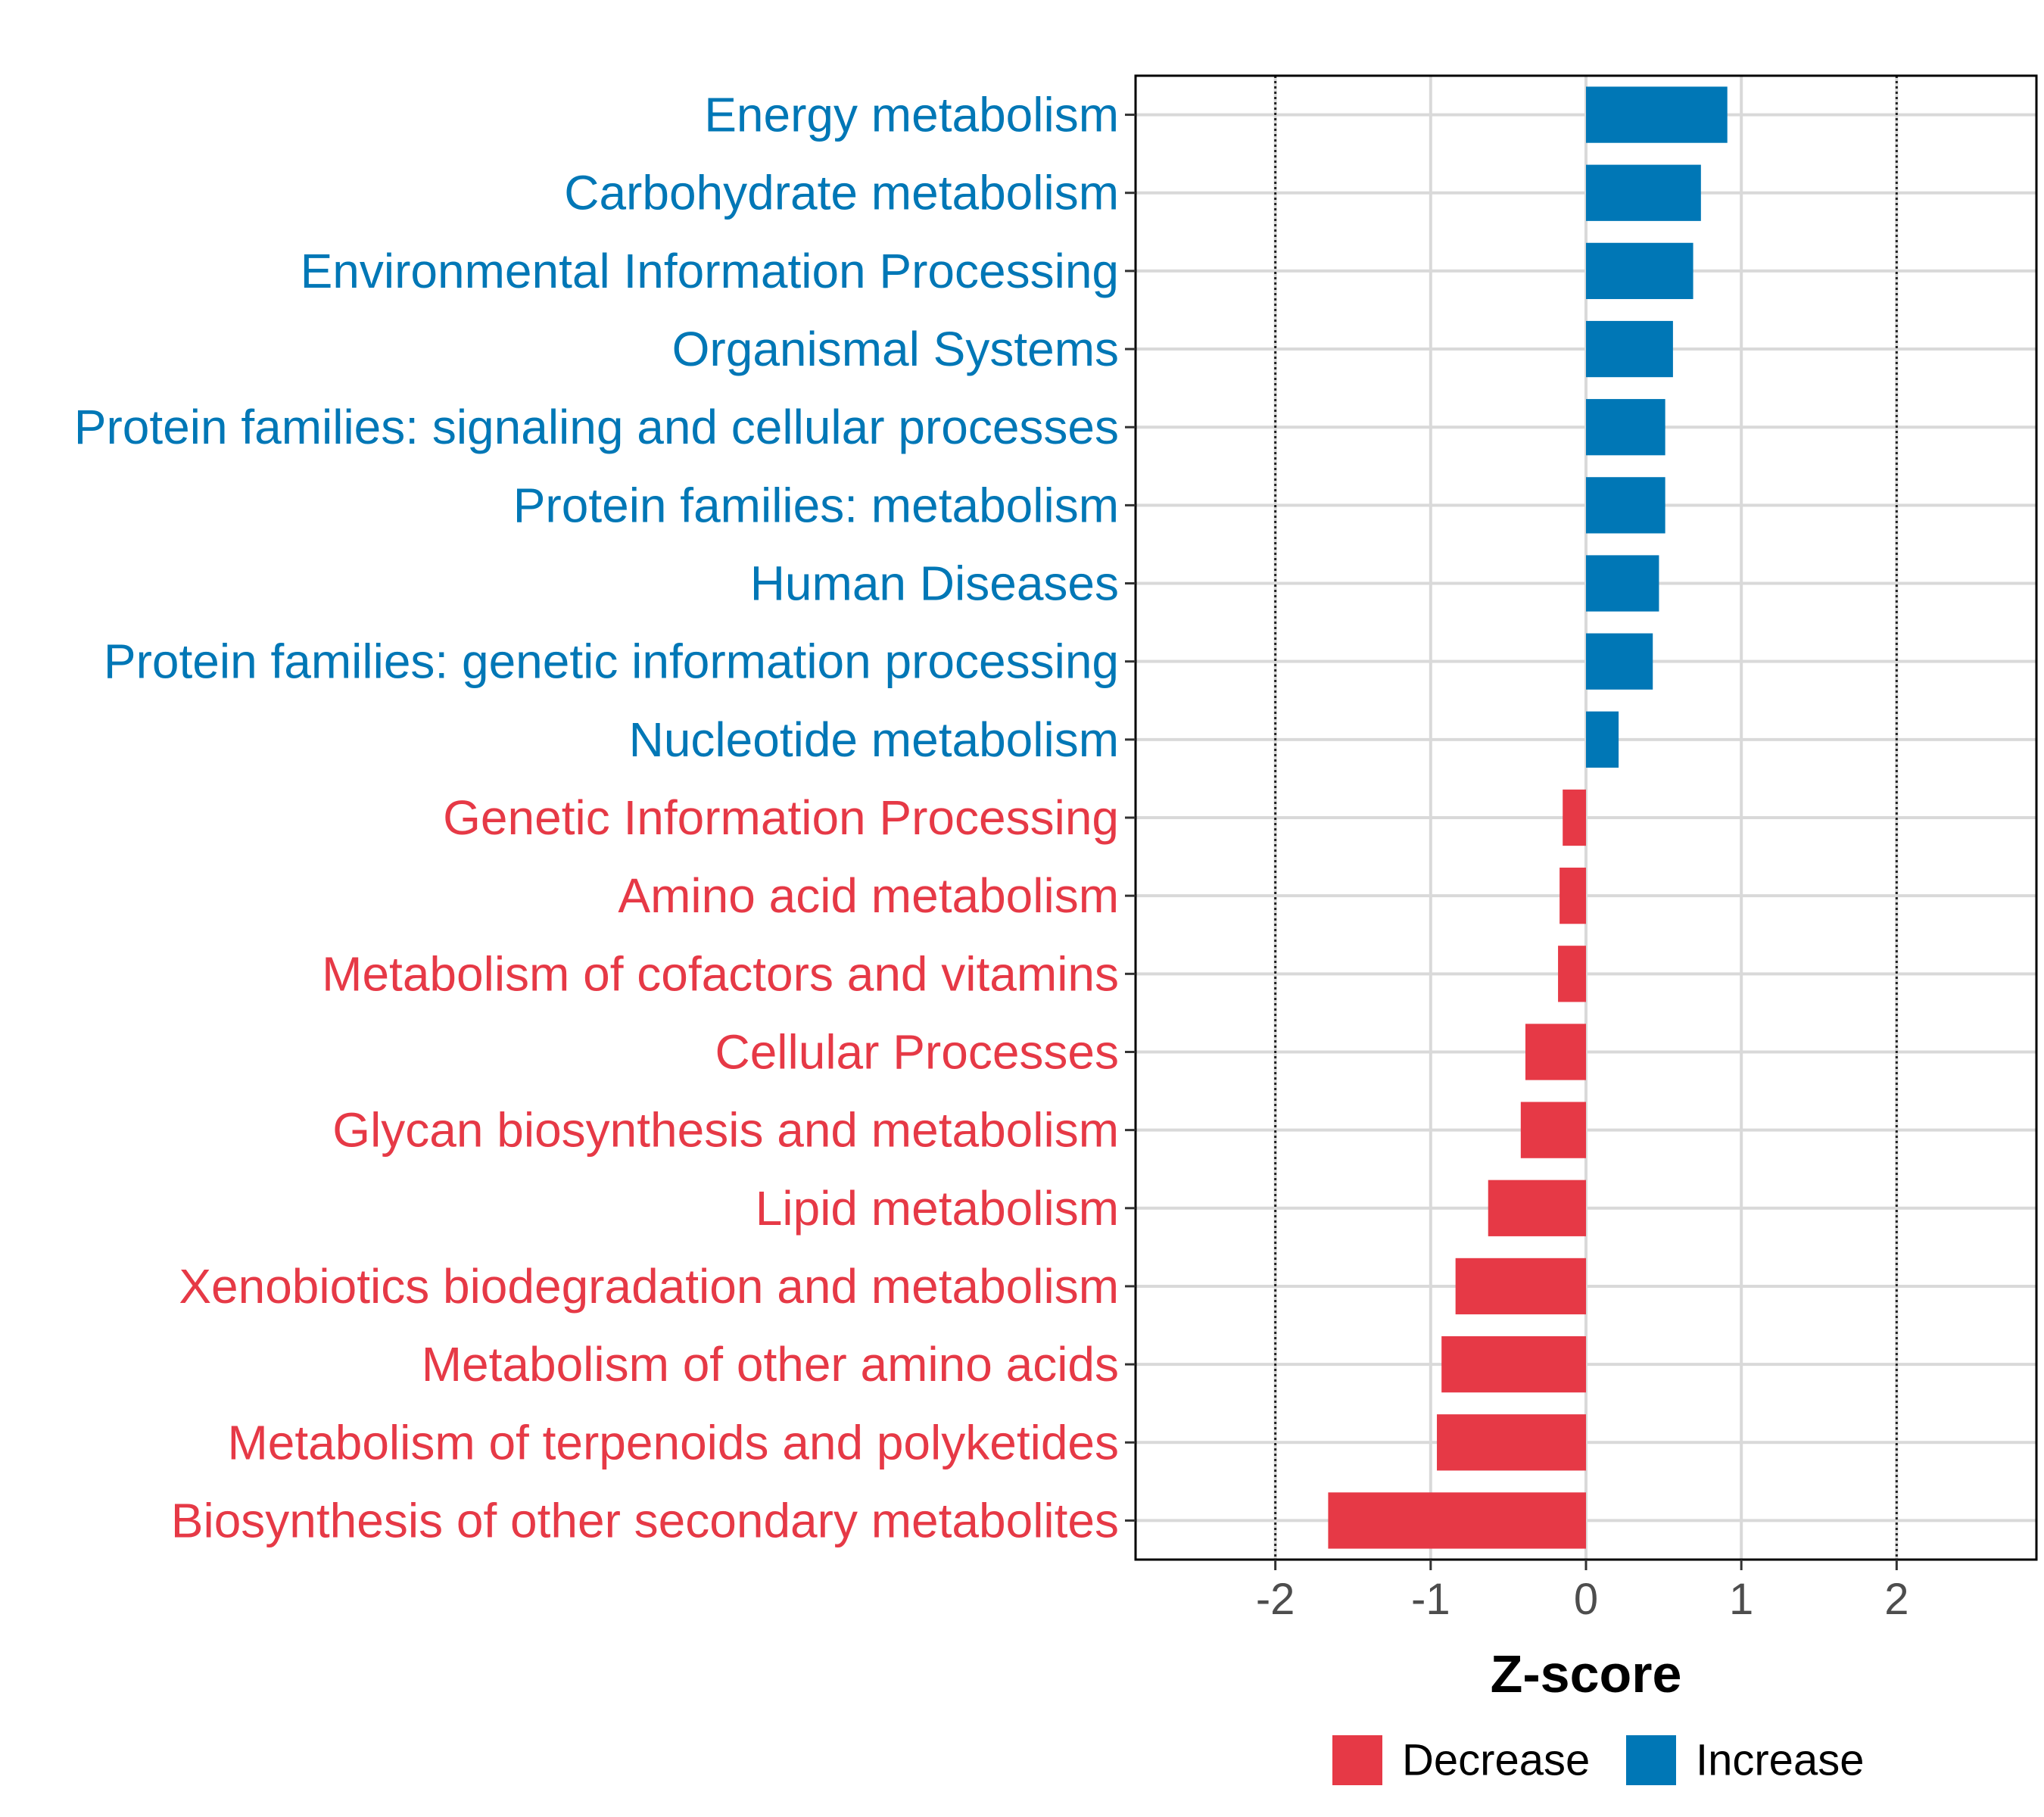  What do you see at coordinates (1275, 1599) in the screenshot?
I see `x-tick-label: -2` at bounding box center [1275, 1599].